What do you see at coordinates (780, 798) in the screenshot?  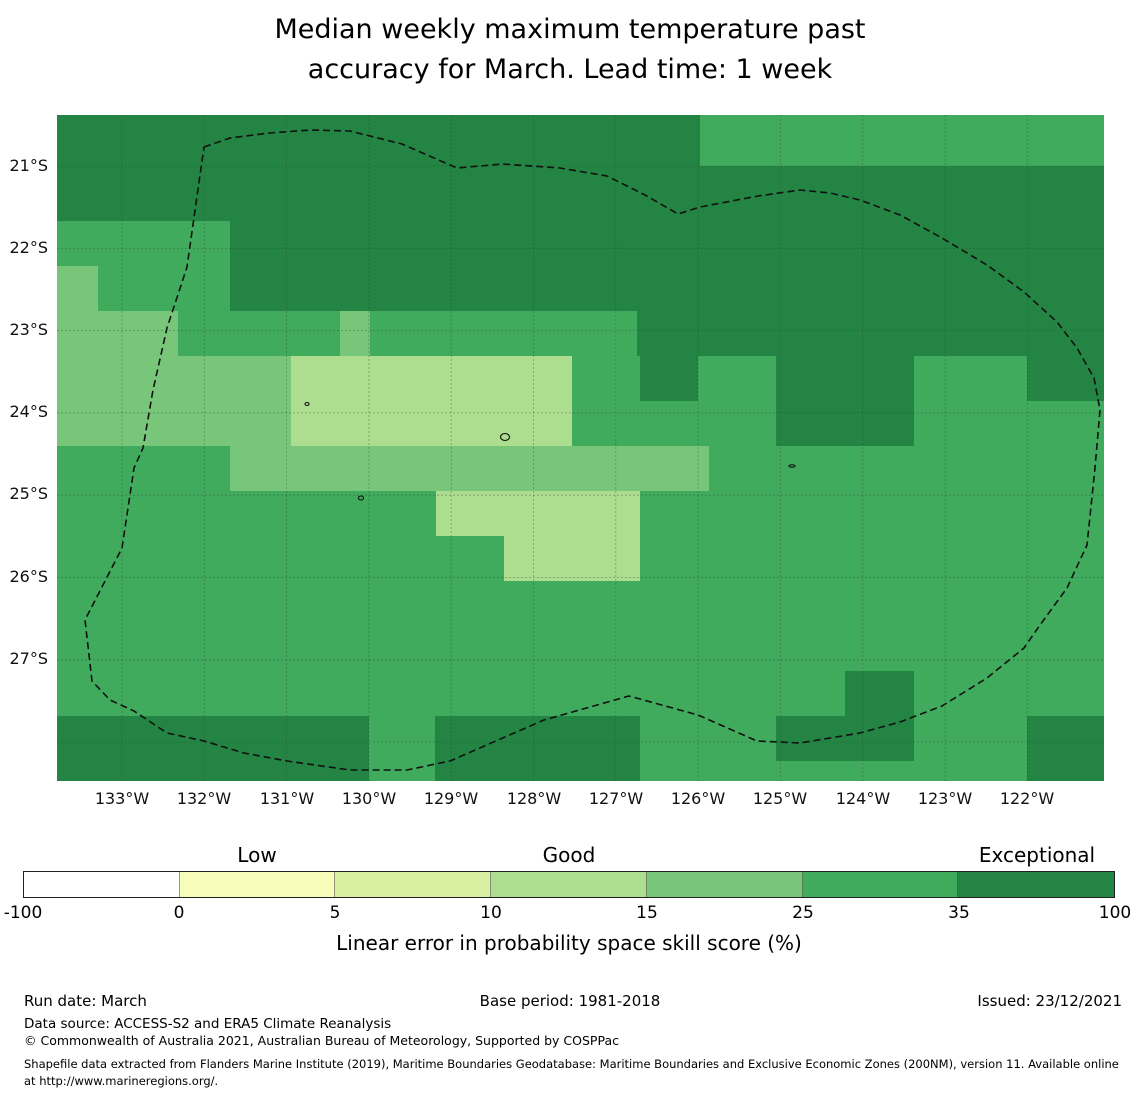 I see `lon-tick-label: 125°W` at bounding box center [780, 798].